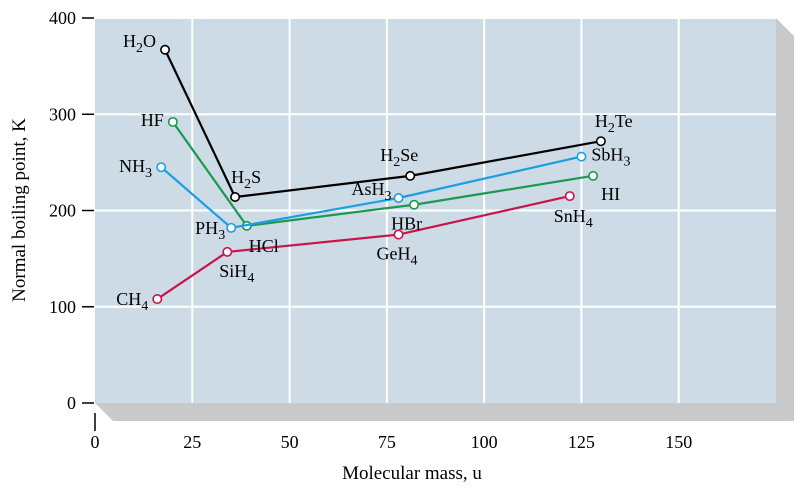 The image size is (800, 501). I want to click on x-tick-label: 50, so click(290, 442).